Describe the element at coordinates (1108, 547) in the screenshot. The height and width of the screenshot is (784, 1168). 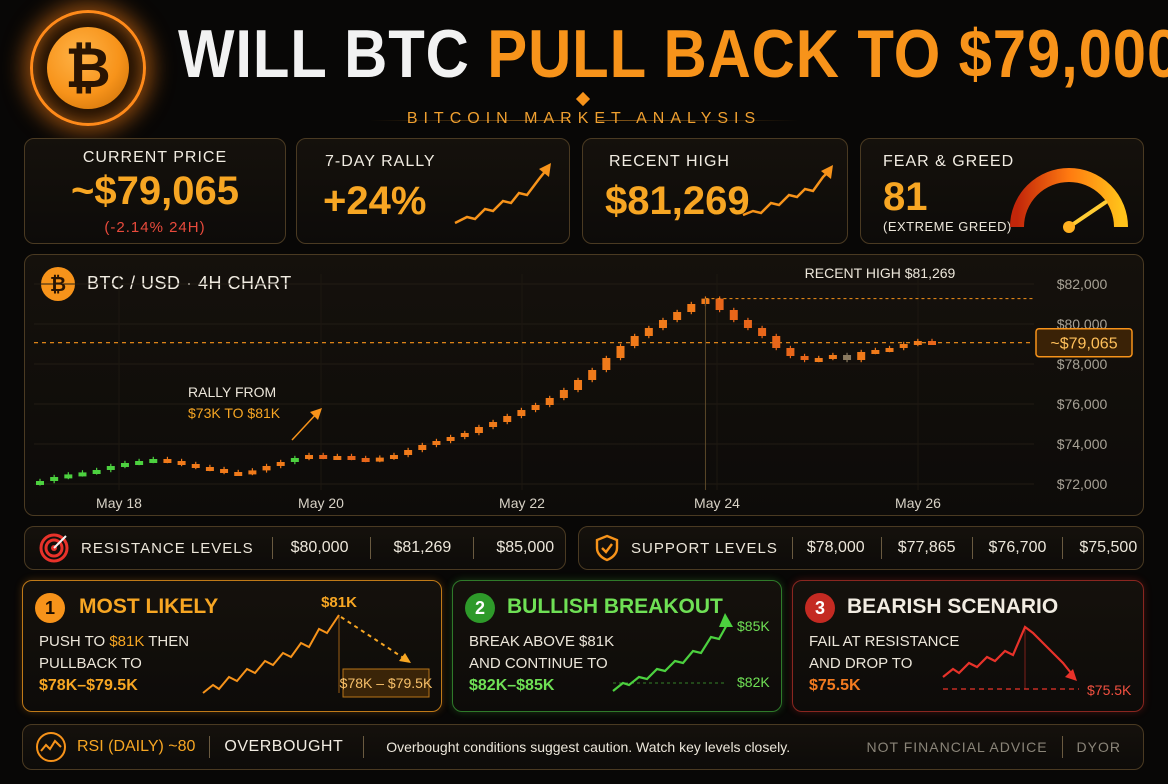
I see `support-level: $75,500` at that location.